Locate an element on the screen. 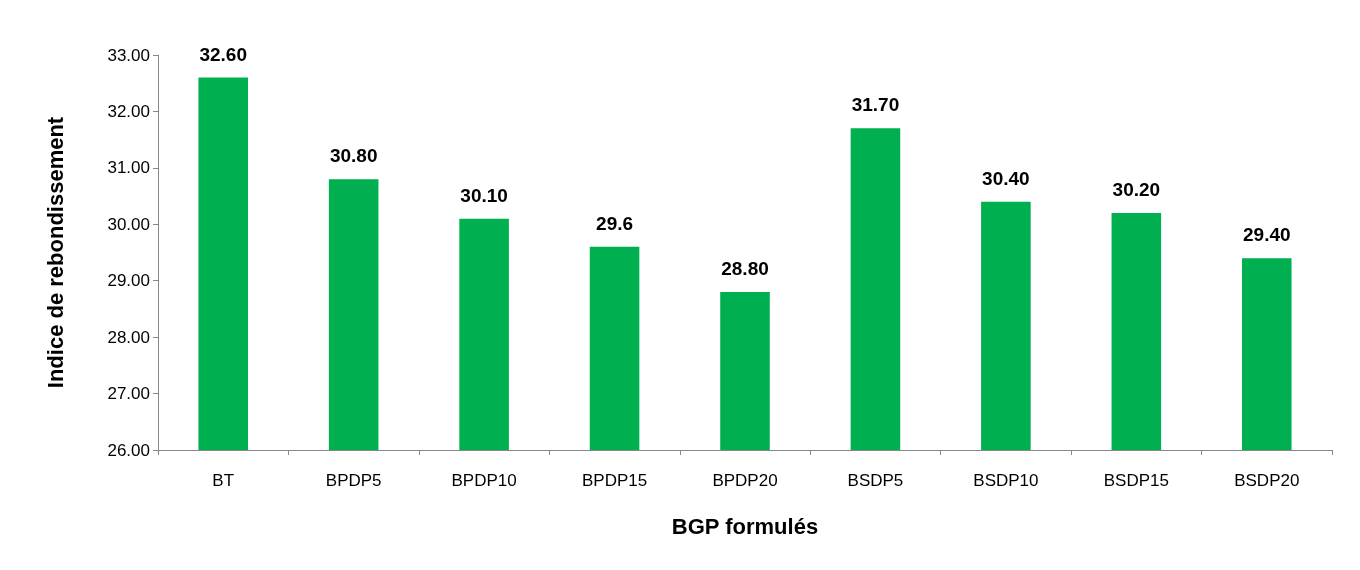 The height and width of the screenshot is (570, 1360). x-tick-label: BPDP10 is located at coordinates (484, 480).